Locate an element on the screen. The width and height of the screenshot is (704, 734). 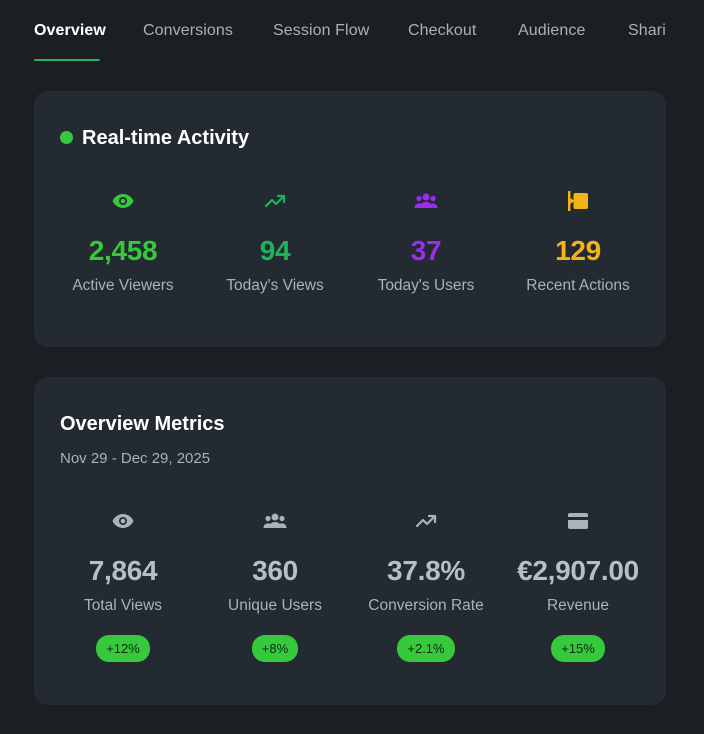
metric-label: Active Viewers is located at coordinates (123, 285).